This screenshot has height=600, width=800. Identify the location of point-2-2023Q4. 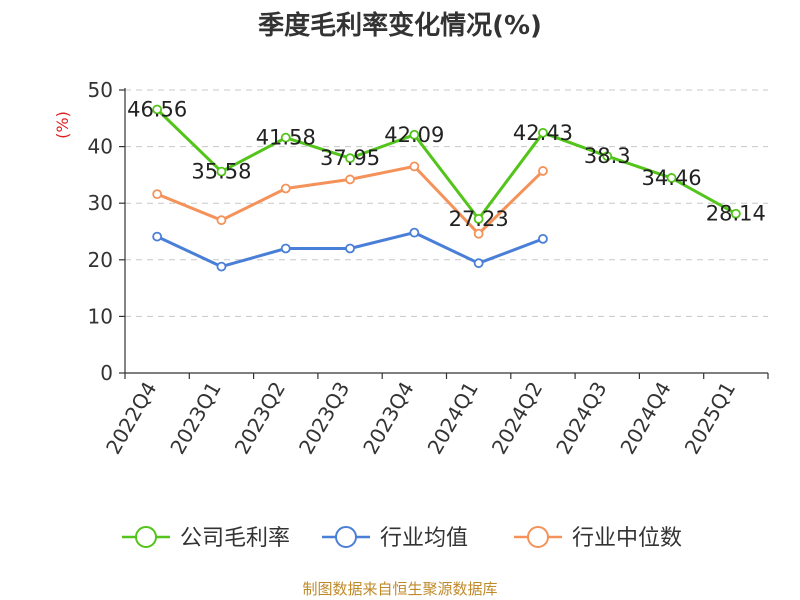
(414, 166).